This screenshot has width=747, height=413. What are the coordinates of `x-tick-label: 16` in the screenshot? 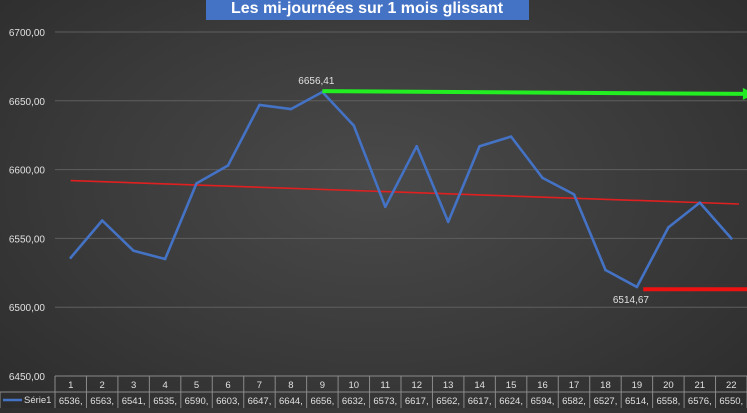 It's located at (542, 385).